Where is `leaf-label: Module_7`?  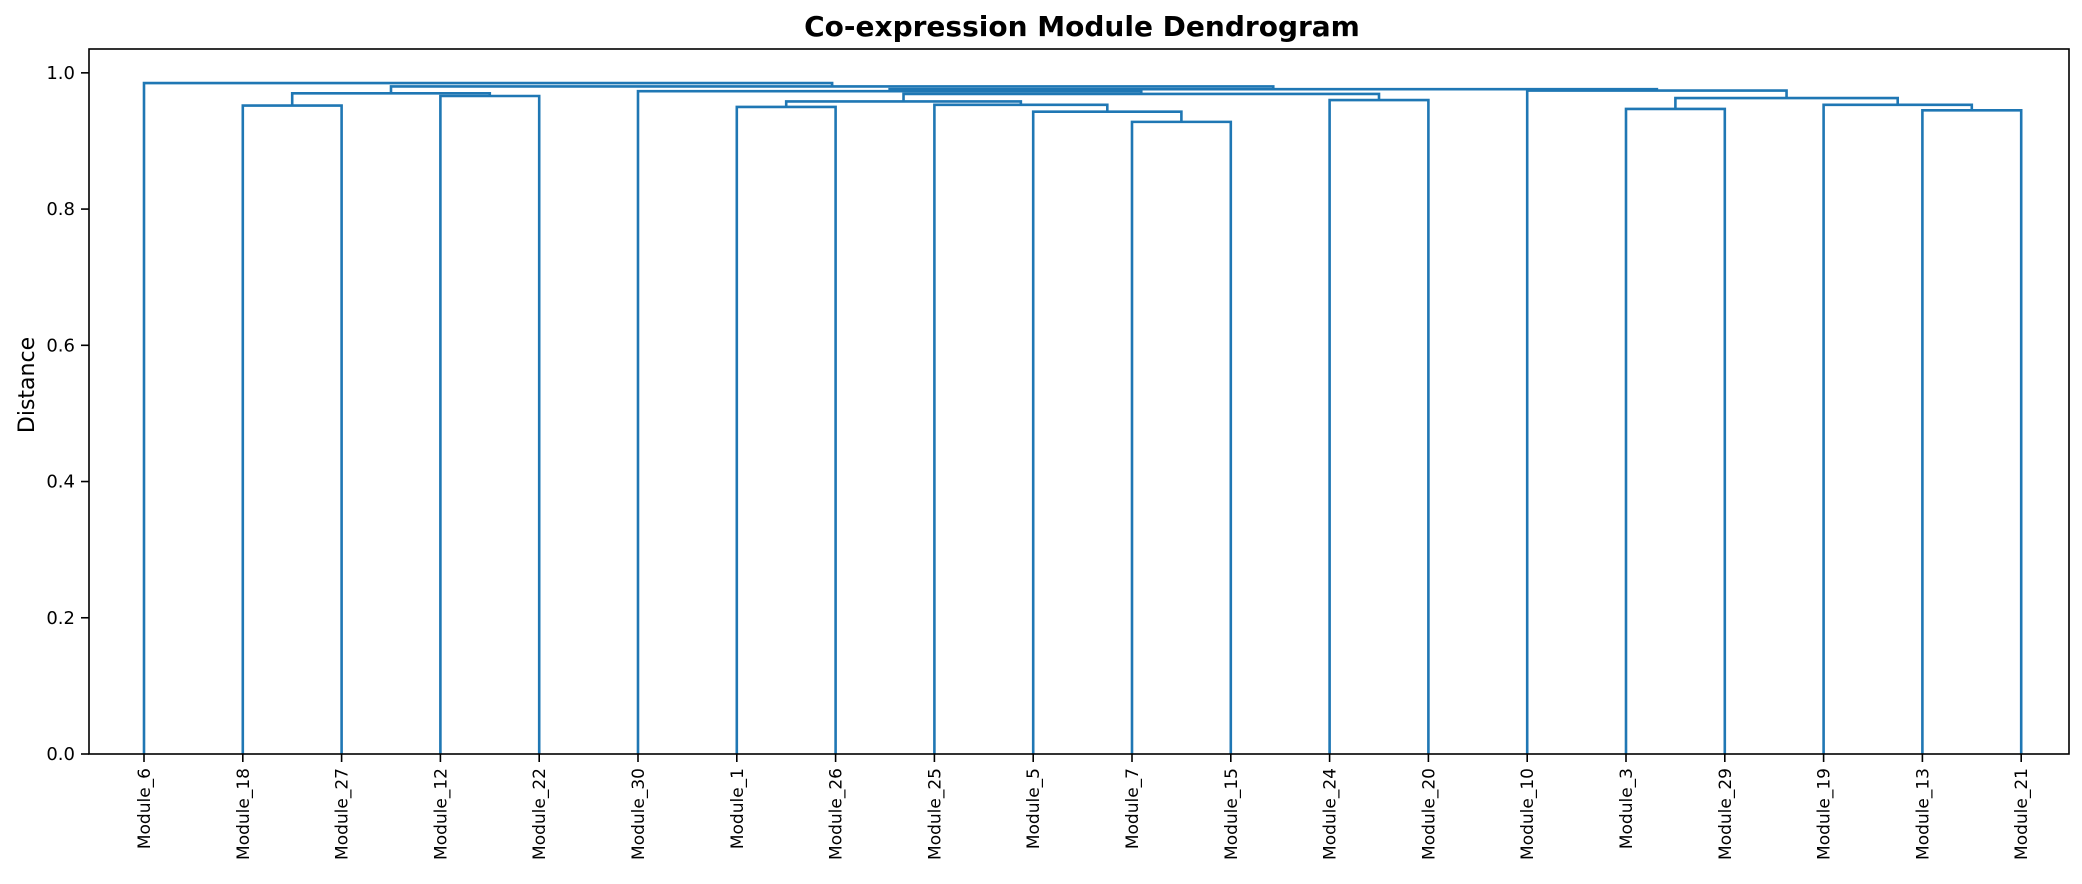
leaf-label: Module_7 is located at coordinates (1133, 808).